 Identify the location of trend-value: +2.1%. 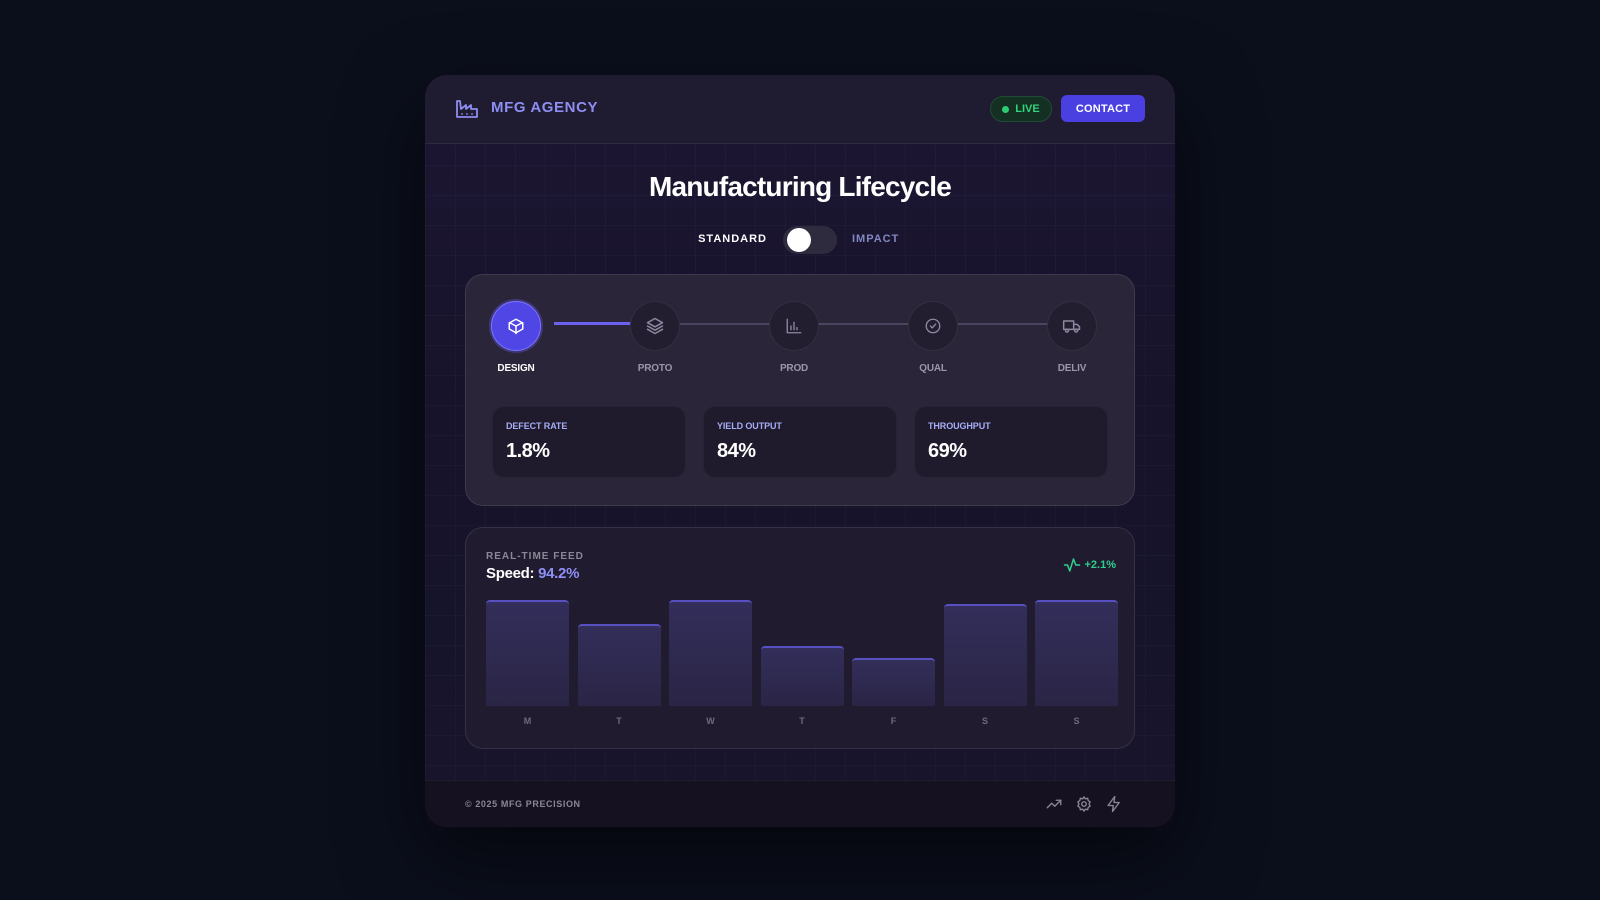
(1100, 565).